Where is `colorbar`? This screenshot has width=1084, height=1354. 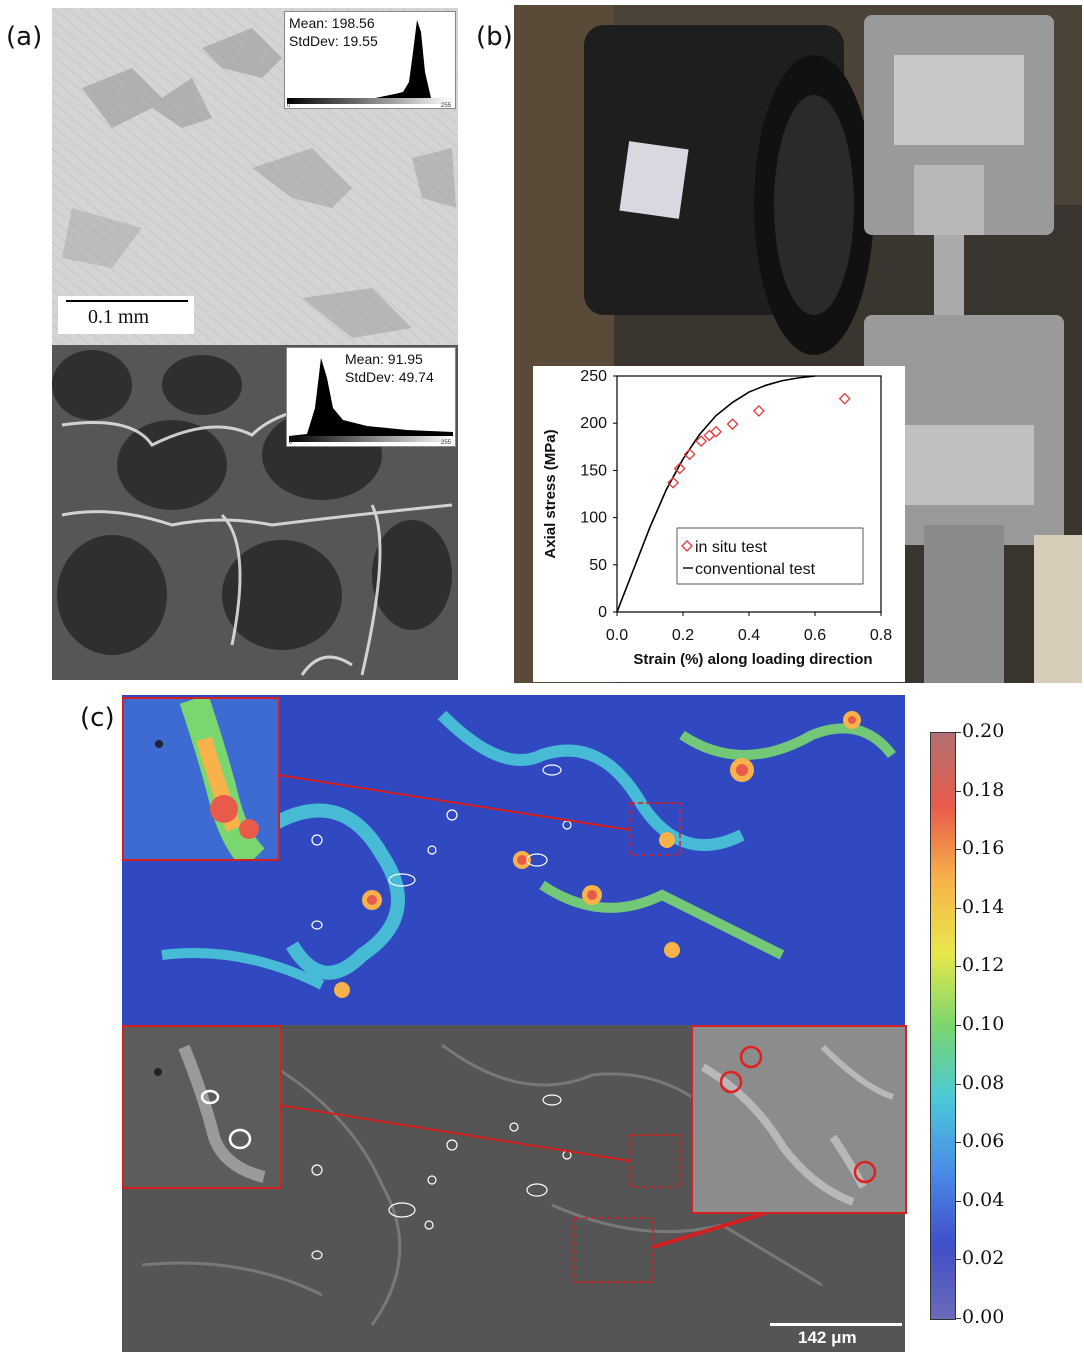 colorbar is located at coordinates (943, 1026).